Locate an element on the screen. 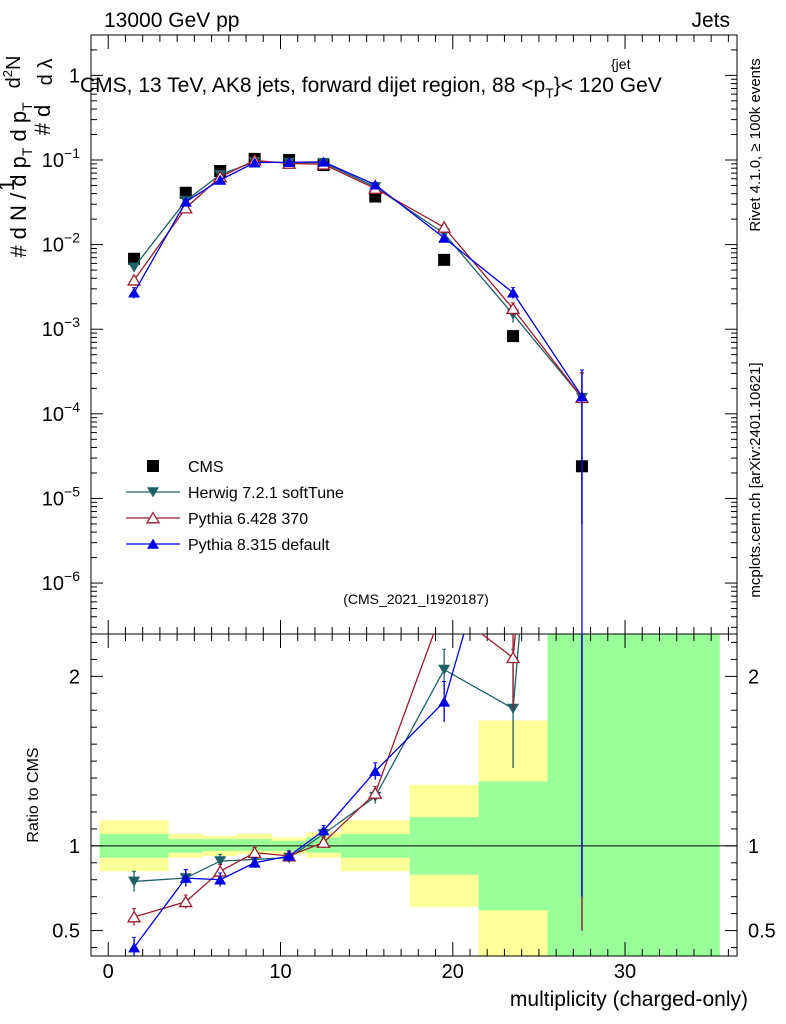  ylabel-line-2: 1 is located at coordinates (9, 185).